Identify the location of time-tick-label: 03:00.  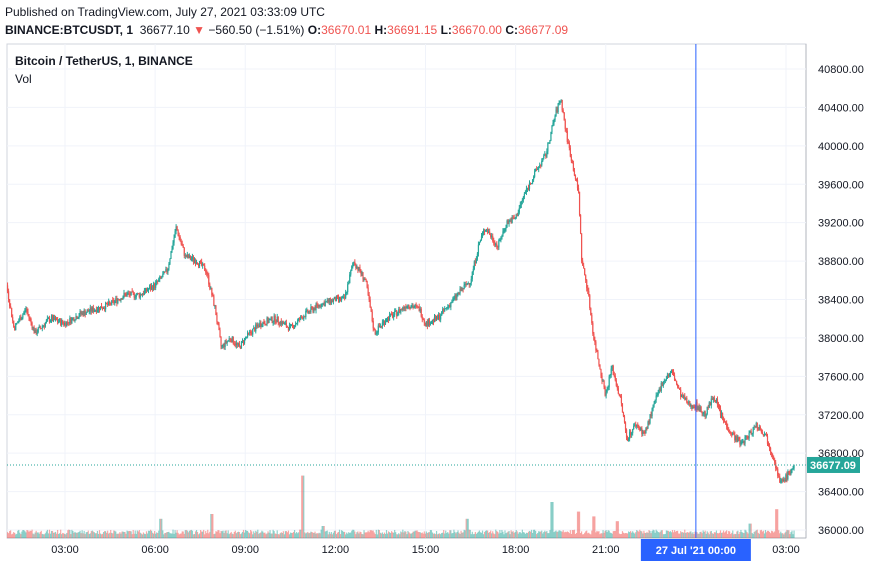
(65, 550).